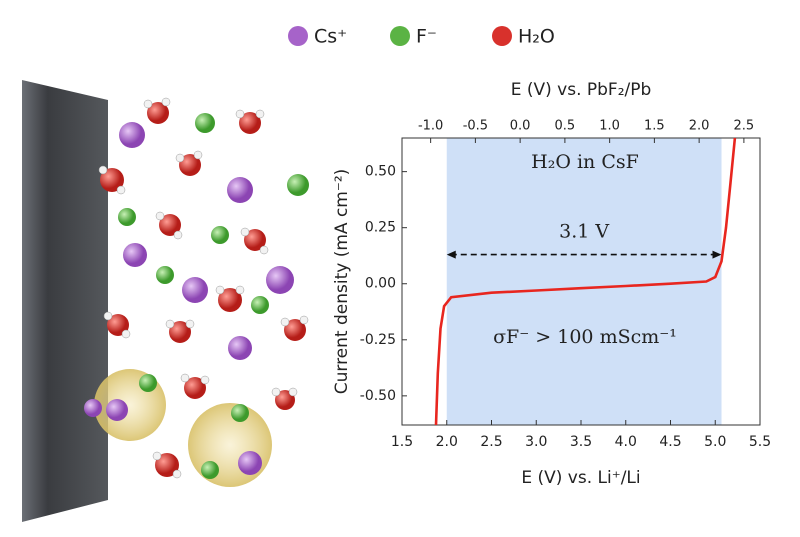  What do you see at coordinates (378, 340) in the screenshot?
I see `y-tick-label: -0.25` at bounding box center [378, 340].